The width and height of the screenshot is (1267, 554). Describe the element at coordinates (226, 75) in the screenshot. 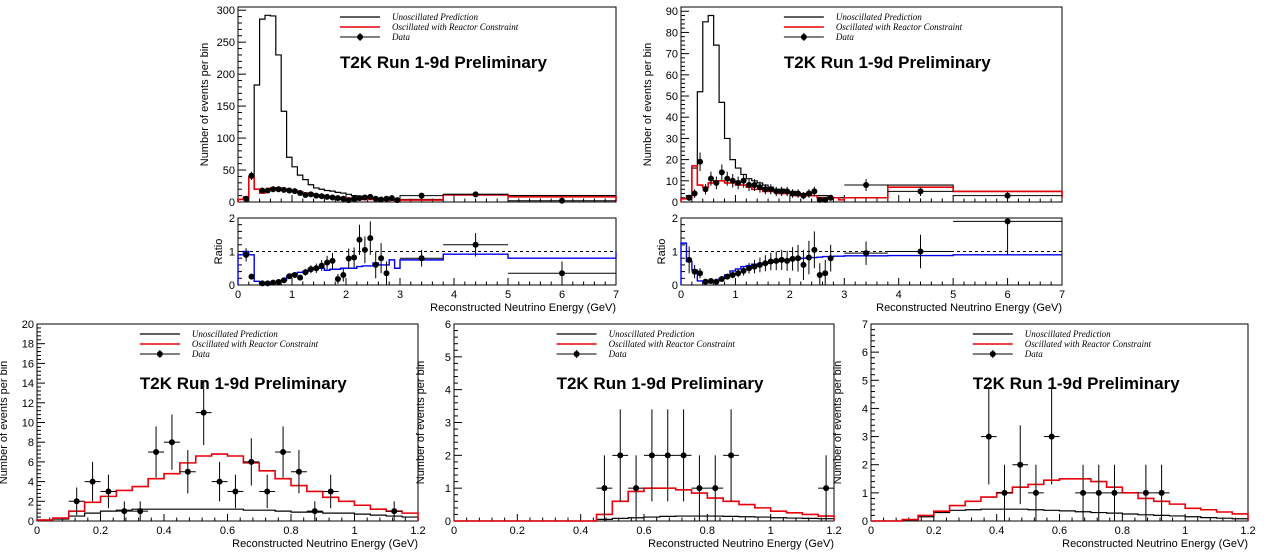

I see `y-tick-label: 200` at that location.